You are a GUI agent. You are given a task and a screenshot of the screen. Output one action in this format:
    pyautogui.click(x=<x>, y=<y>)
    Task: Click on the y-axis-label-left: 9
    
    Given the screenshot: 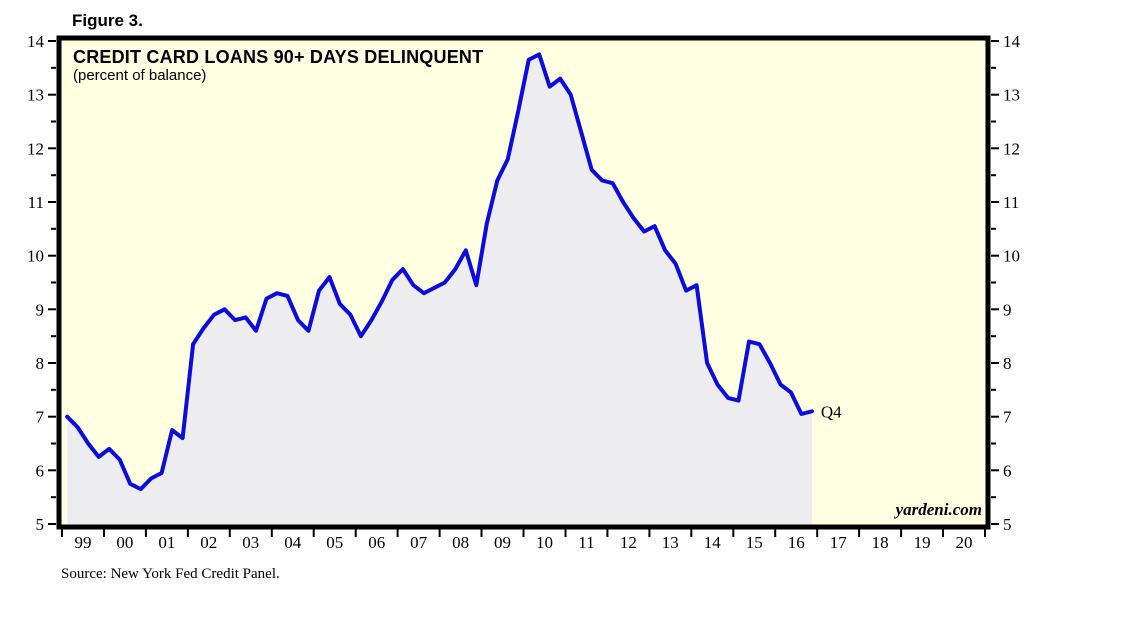 What is the action you would take?
    pyautogui.click(x=40, y=309)
    